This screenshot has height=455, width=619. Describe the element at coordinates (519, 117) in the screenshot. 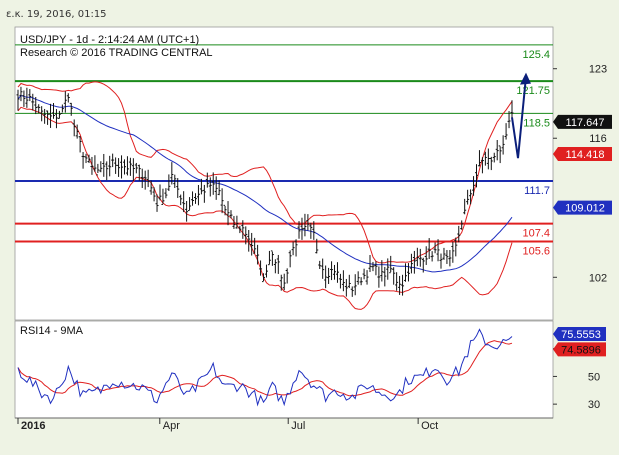

I see `projection-path` at that location.